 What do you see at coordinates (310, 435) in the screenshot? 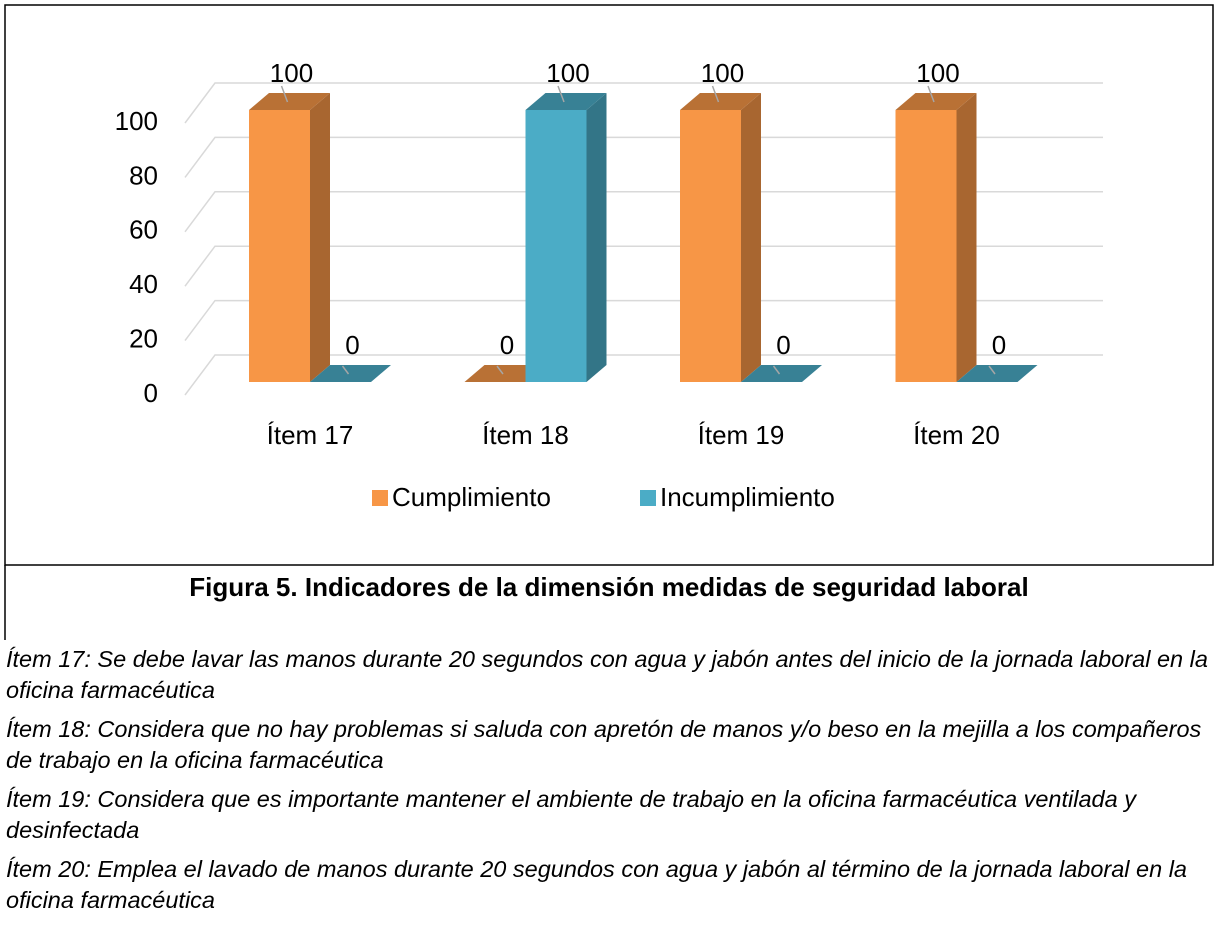
I see `x-tick-label: Ítem 17` at bounding box center [310, 435].